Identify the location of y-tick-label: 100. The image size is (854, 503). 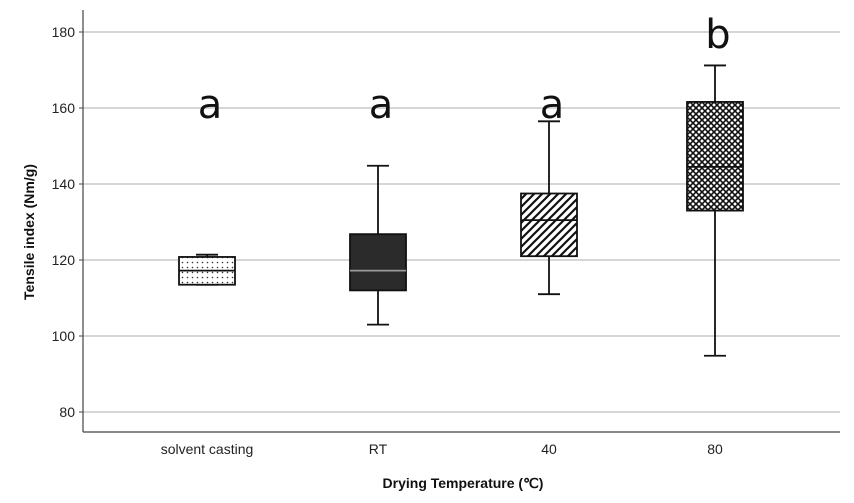
(64, 336).